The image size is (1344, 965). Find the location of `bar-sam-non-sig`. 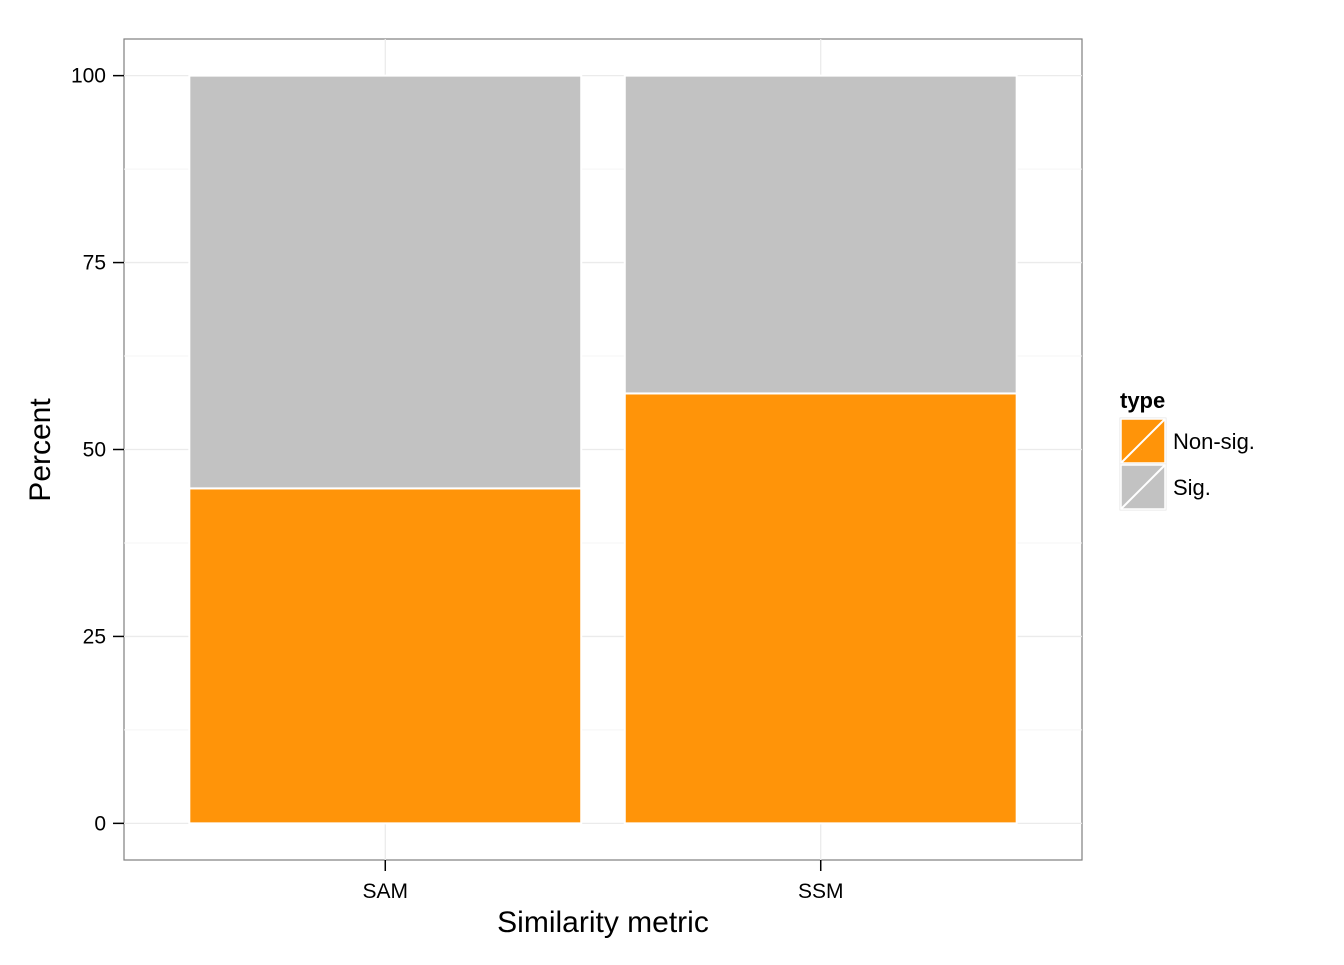

bar-sam-non-sig is located at coordinates (385, 656).